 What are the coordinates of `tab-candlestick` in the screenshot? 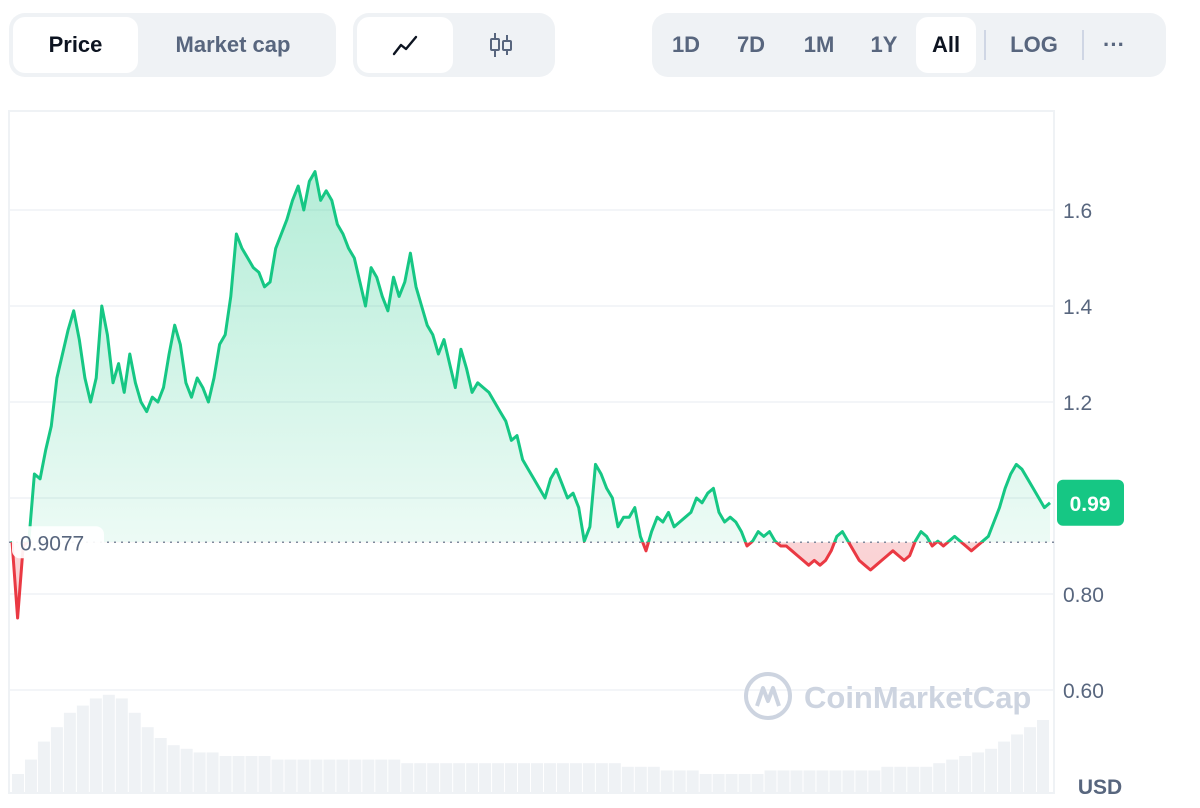 It's located at (501, 45).